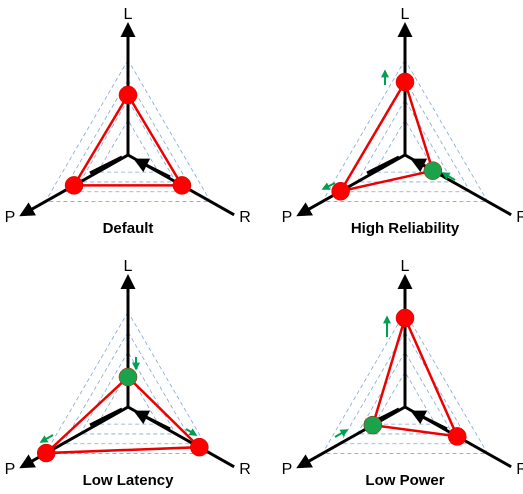  Describe the element at coordinates (405, 228) in the screenshot. I see `panel-caption: High Reliability` at that location.